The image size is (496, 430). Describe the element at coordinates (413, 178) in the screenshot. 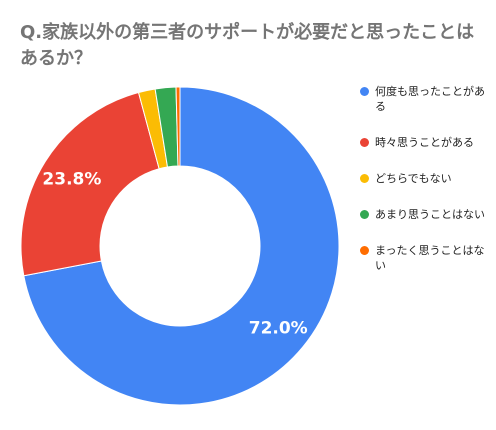

I see `legend-label-3: どちらでもない` at that location.